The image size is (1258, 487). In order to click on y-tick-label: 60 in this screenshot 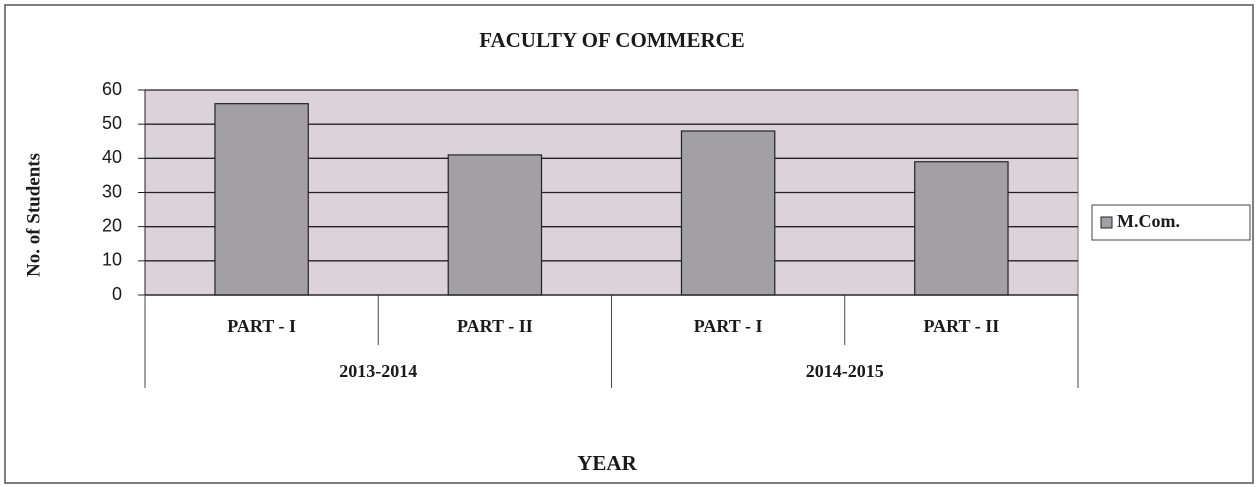, I will do `click(112, 89)`.